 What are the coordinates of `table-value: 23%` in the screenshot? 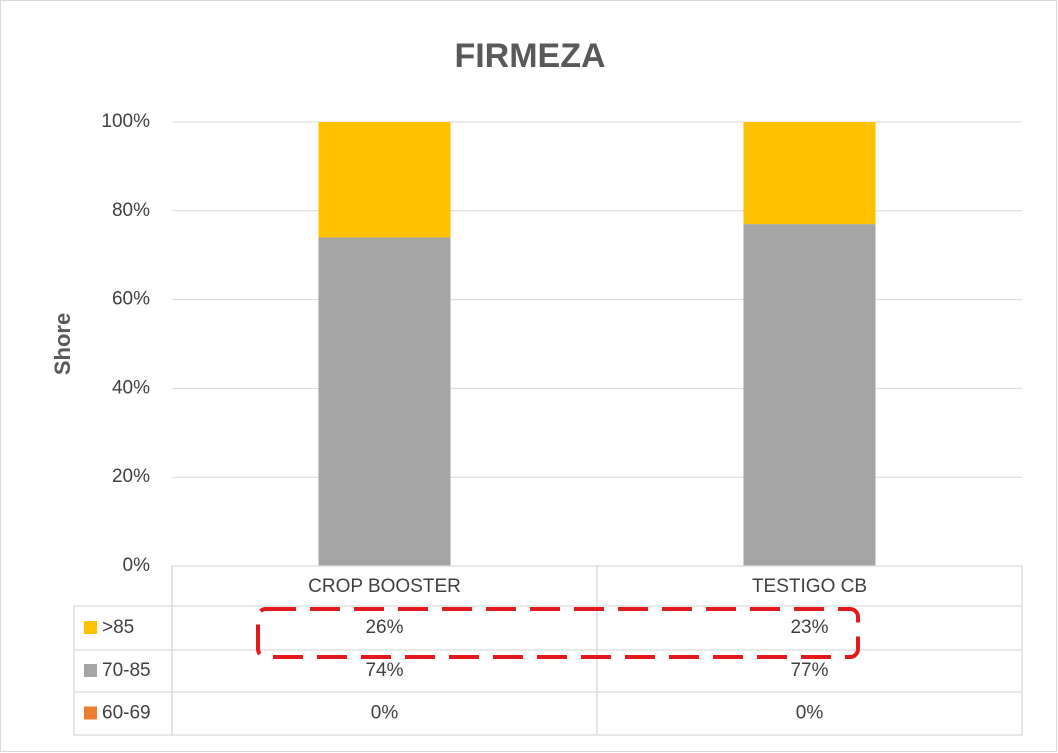 It's located at (809, 627).